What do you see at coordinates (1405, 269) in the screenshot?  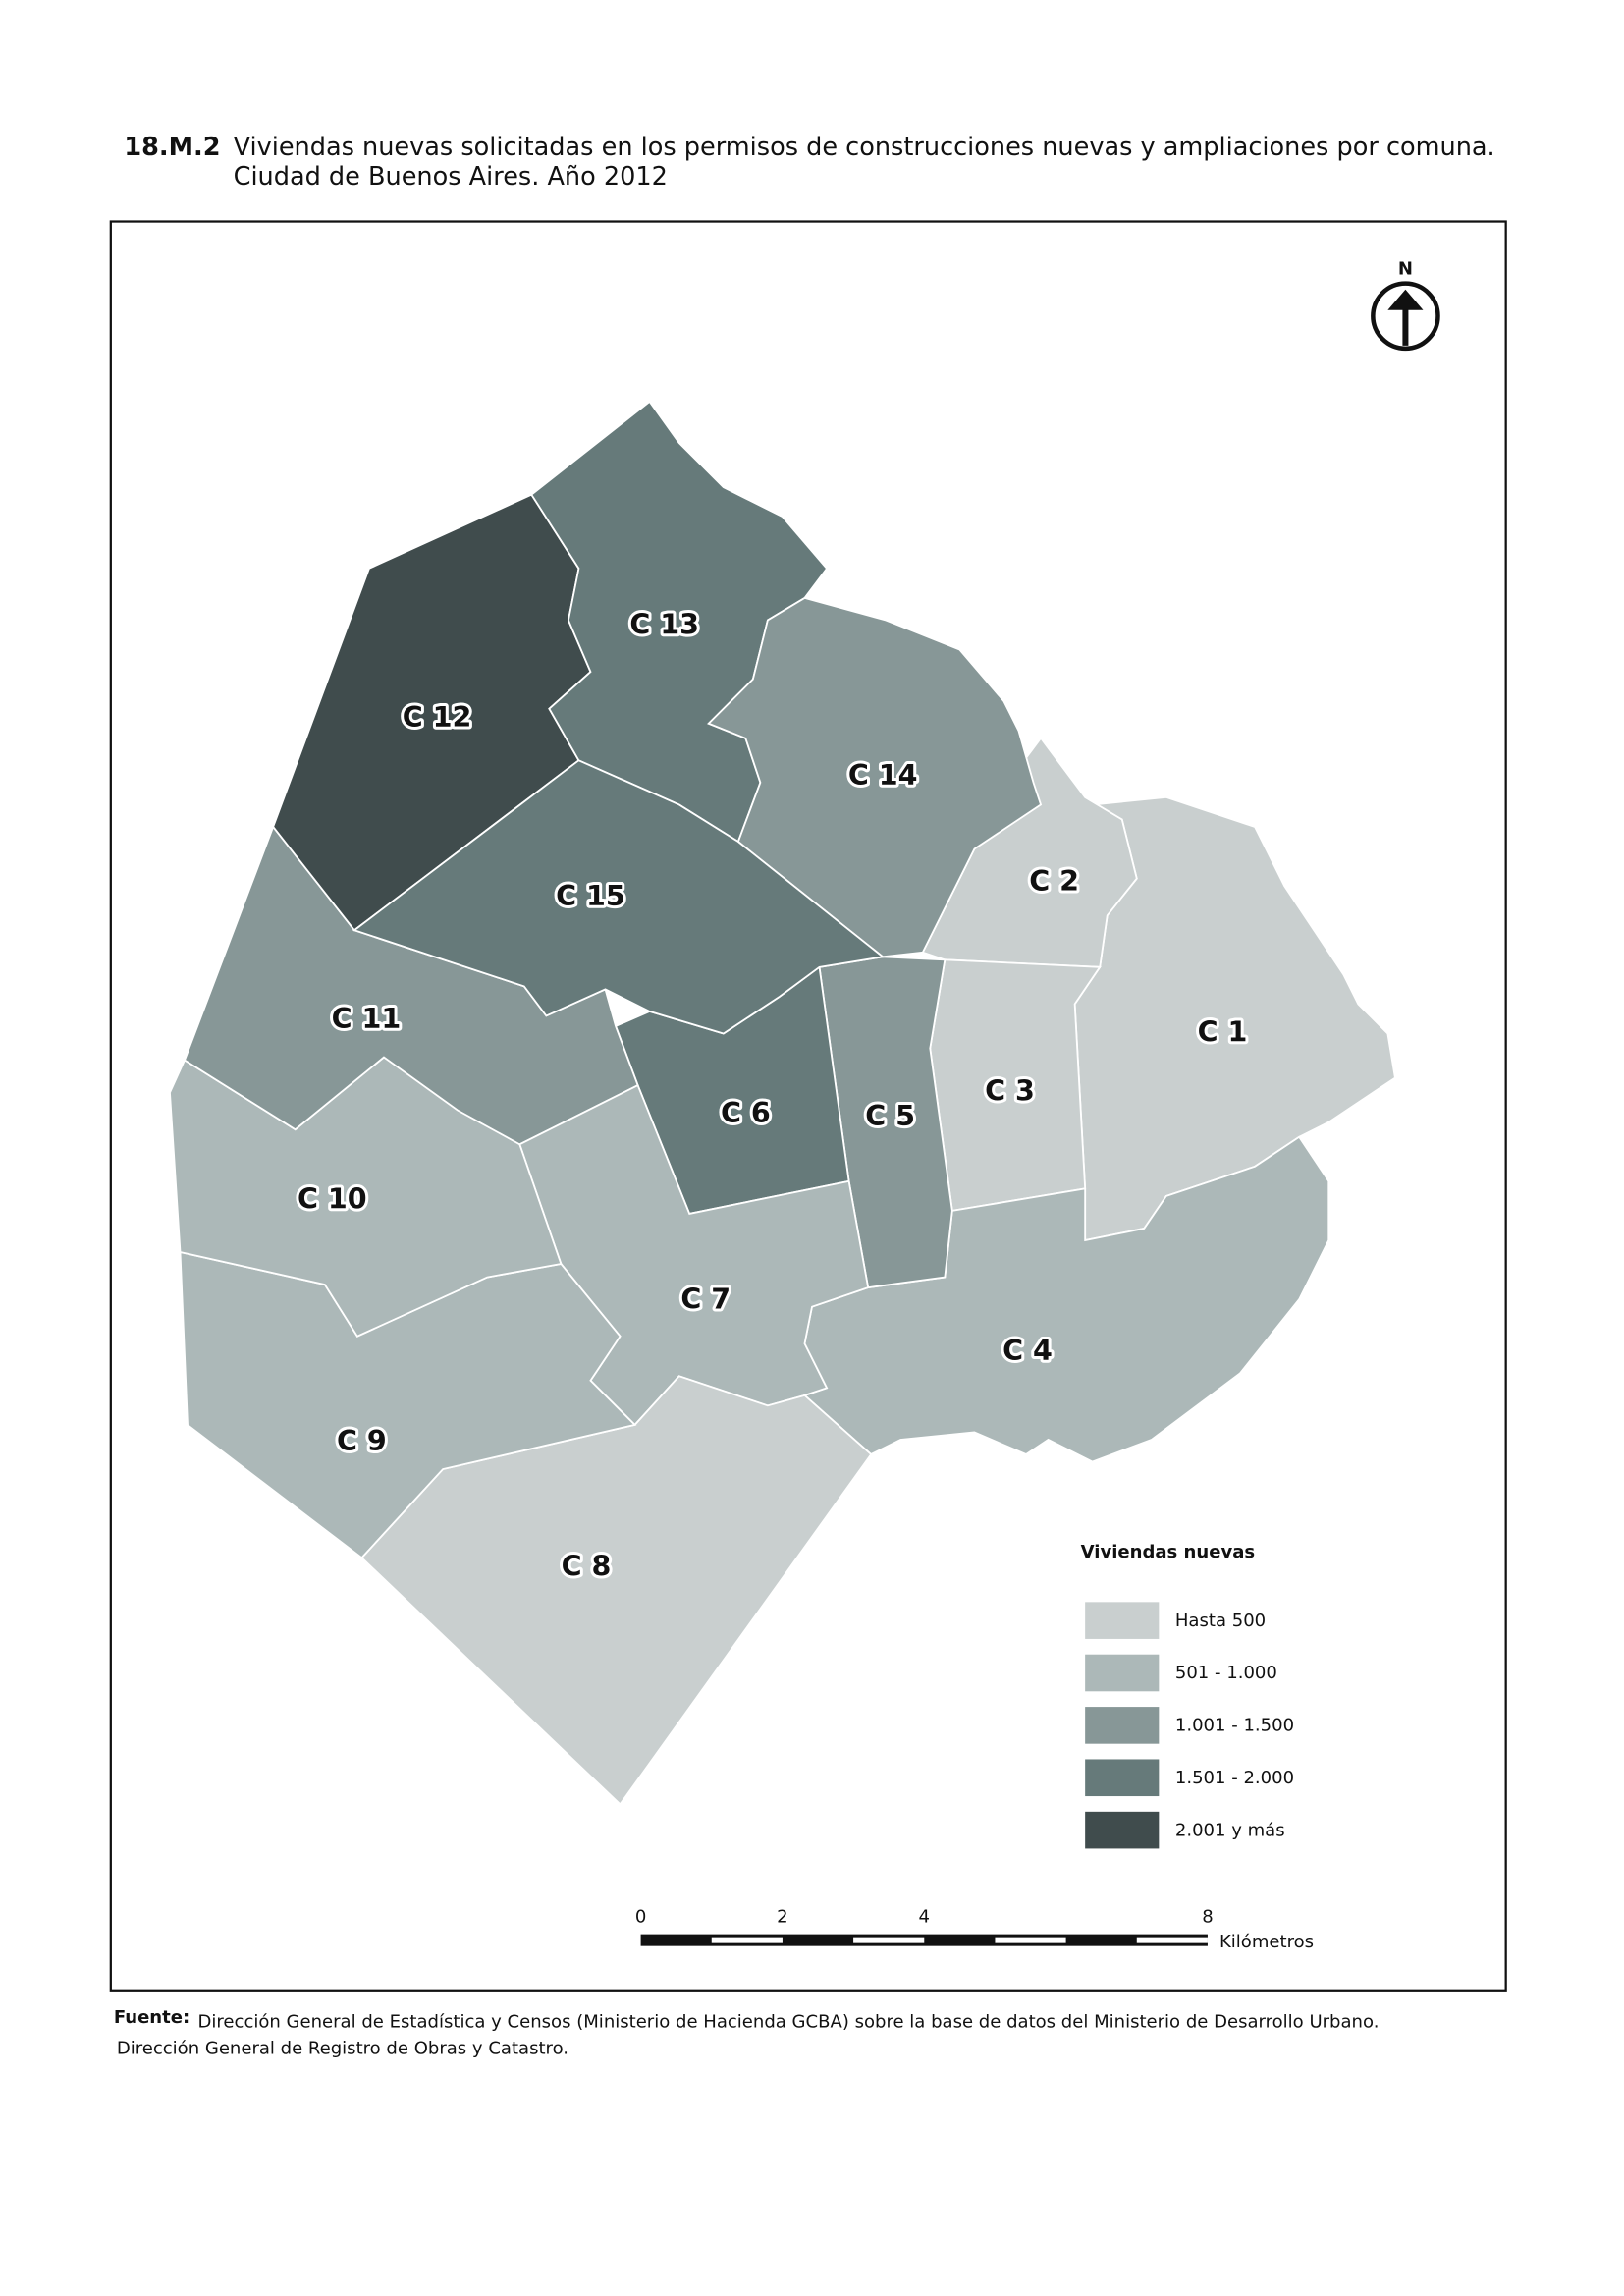 I see `north-label: N` at bounding box center [1405, 269].